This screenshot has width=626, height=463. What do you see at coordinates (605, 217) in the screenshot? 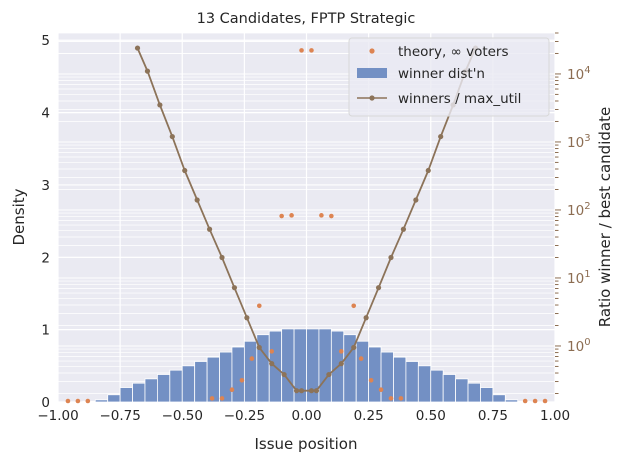
I see `y2-axis-label: Ratio winner / best candidate` at bounding box center [605, 217].